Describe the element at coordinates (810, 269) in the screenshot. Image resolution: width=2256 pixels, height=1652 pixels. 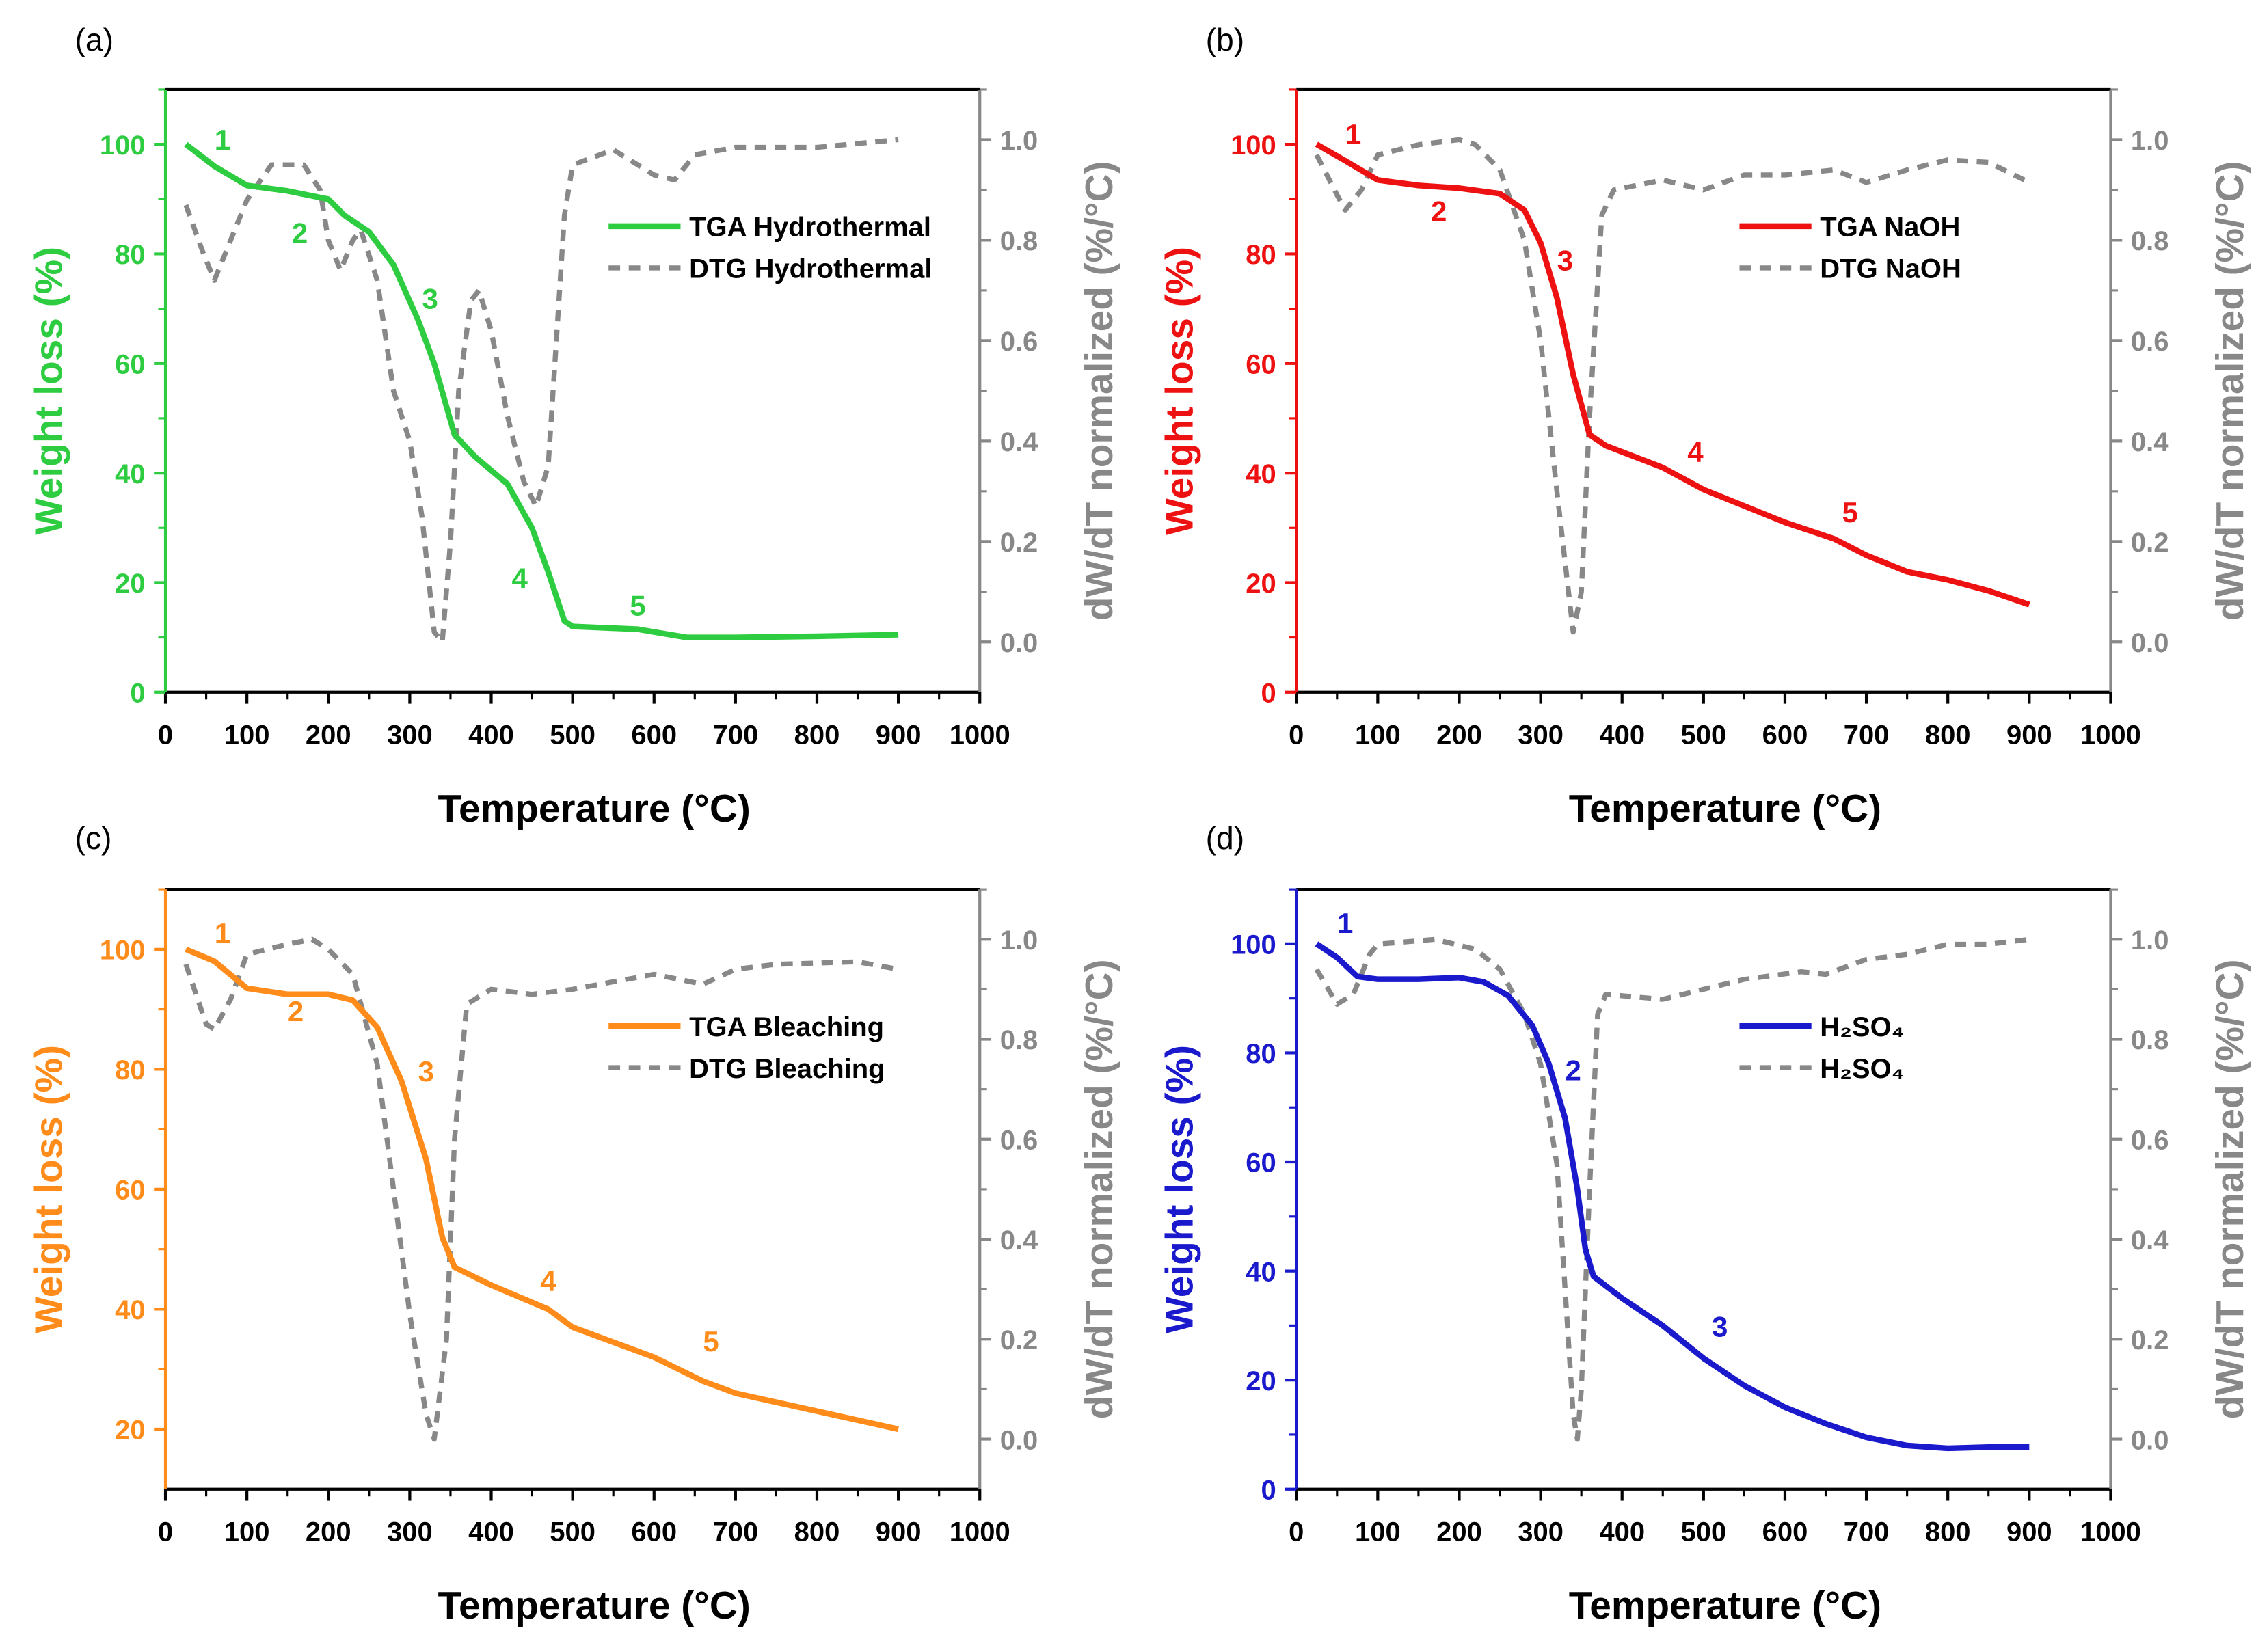
I see `legend-dtg-label: DTG Hydrothermal` at that location.